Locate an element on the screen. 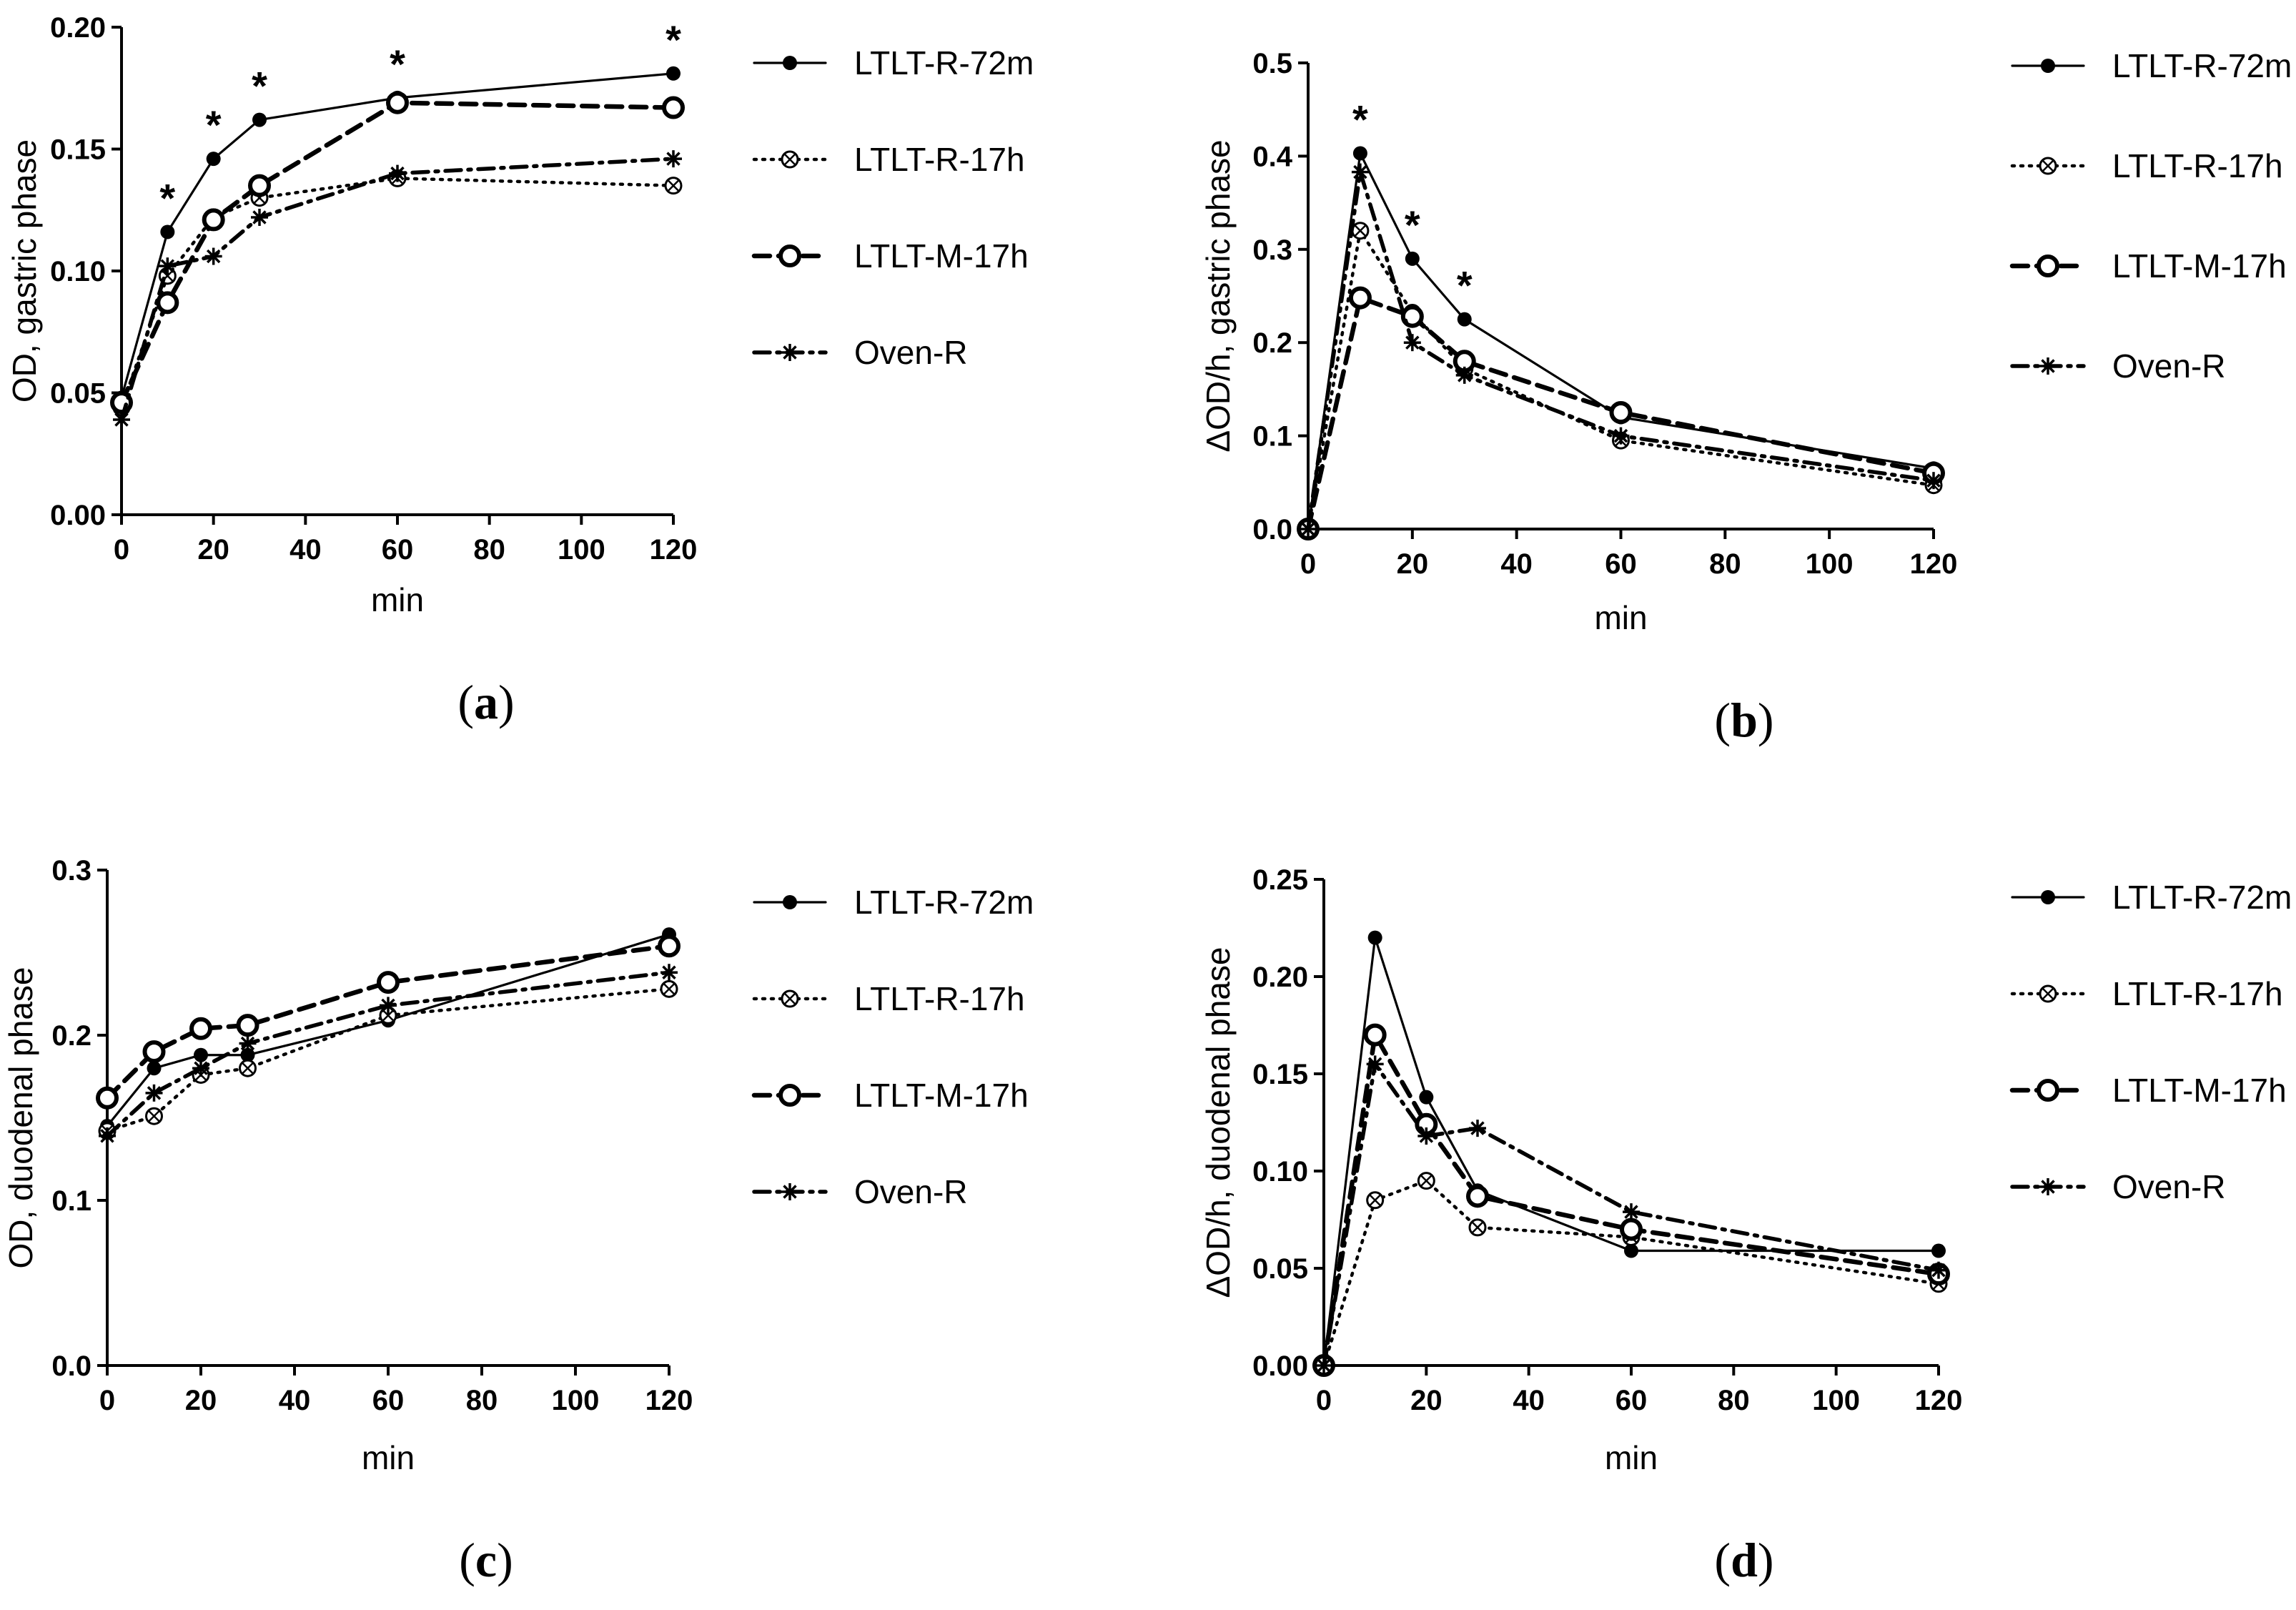 The width and height of the screenshot is (2296, 1610). y-tick-label: 0.1 is located at coordinates (1272, 437).